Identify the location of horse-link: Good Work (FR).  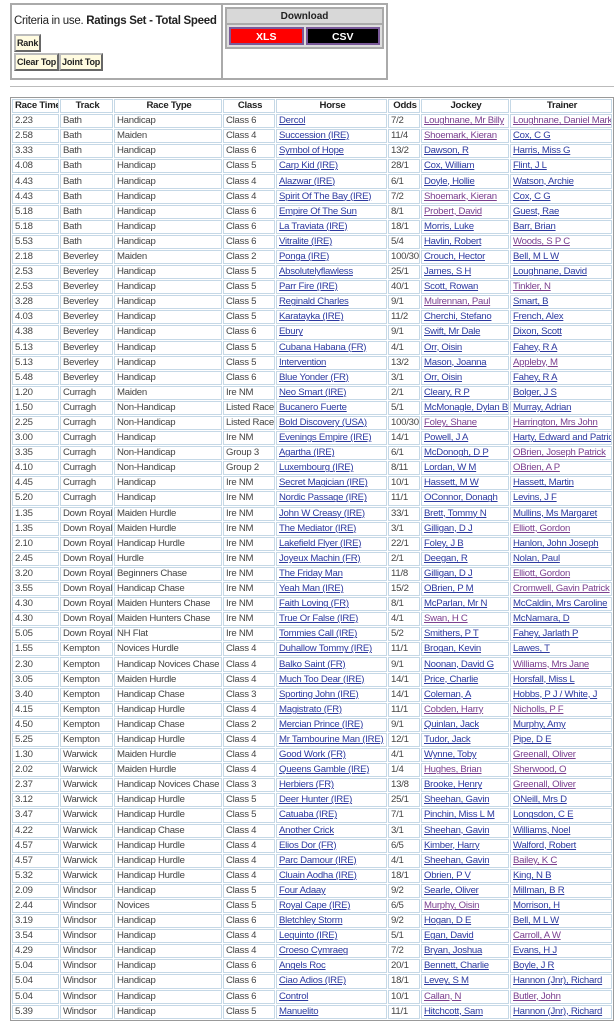
(312, 755).